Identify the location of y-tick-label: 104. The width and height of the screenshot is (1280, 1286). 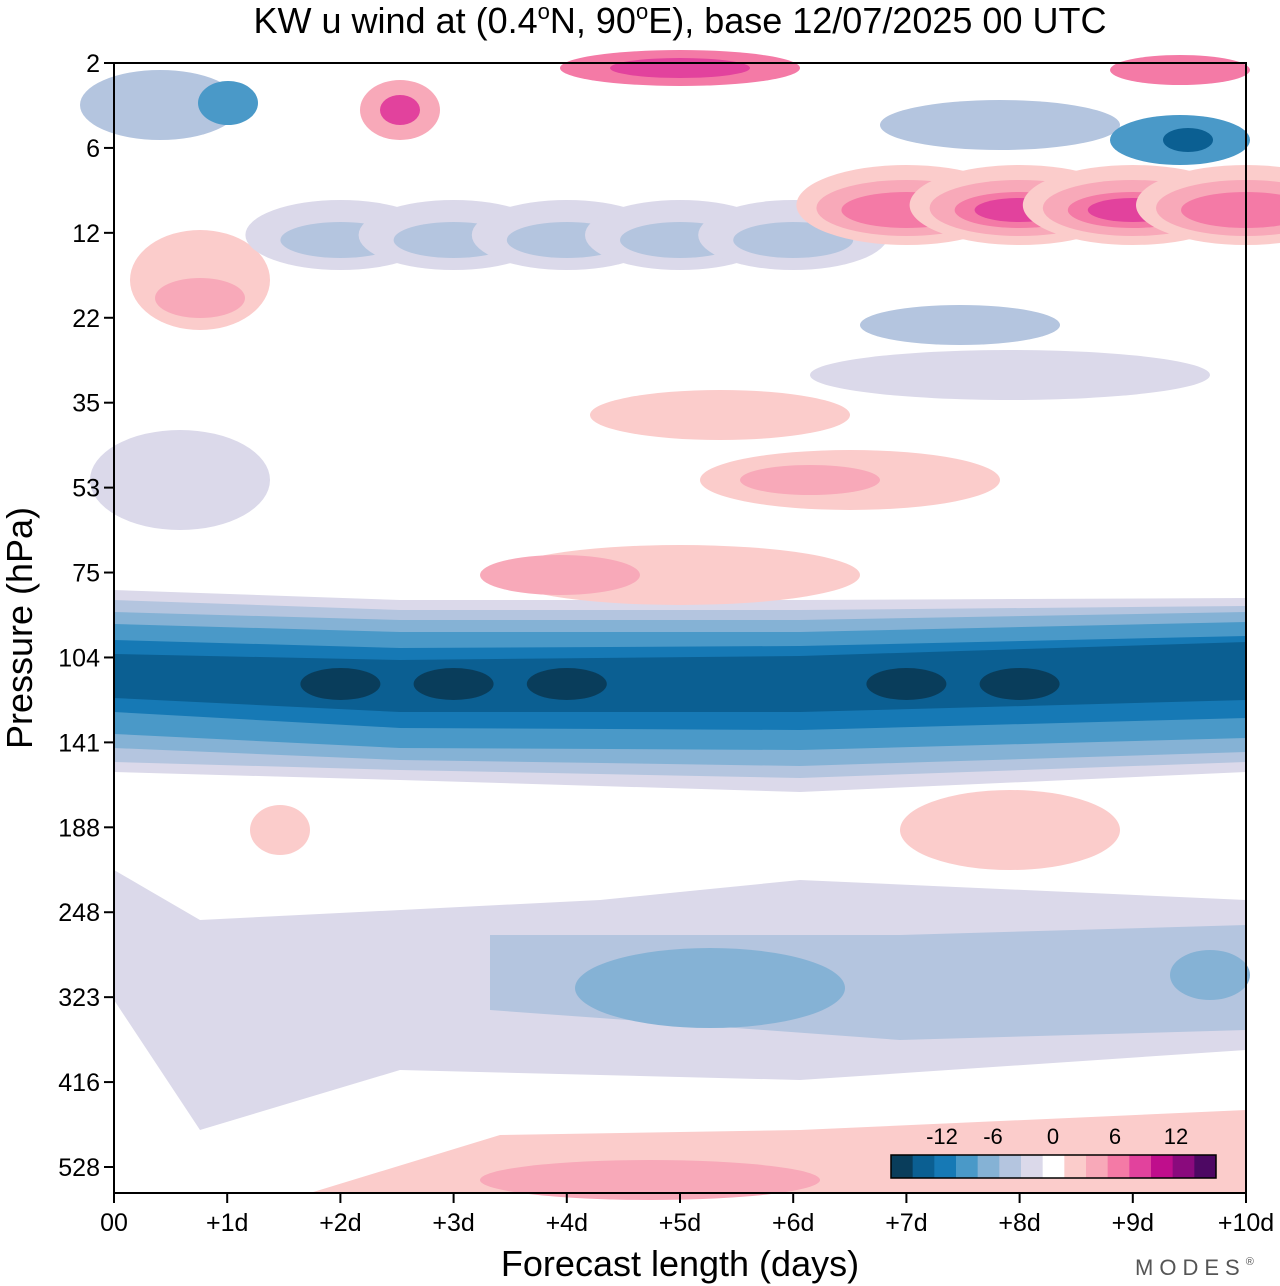
(79, 658).